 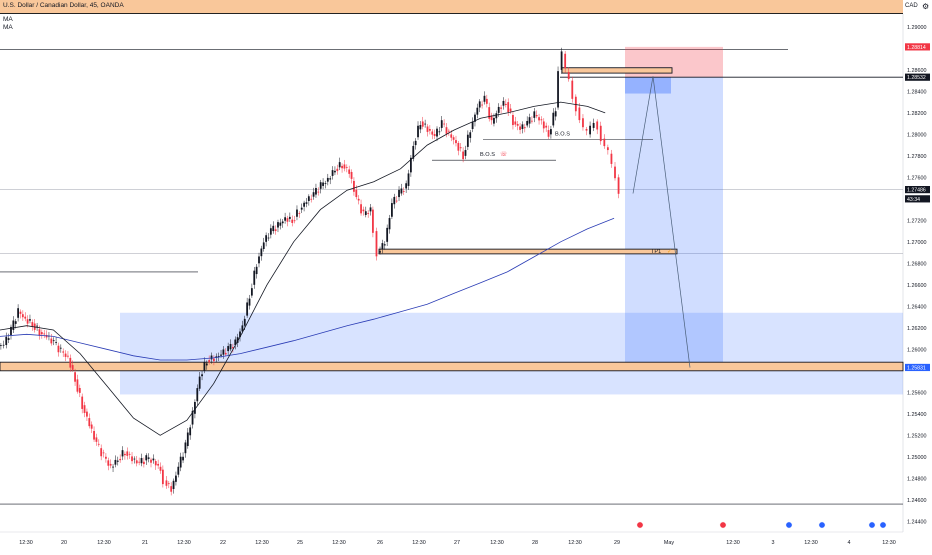 I want to click on supply-order-block, so click(x=617, y=70).